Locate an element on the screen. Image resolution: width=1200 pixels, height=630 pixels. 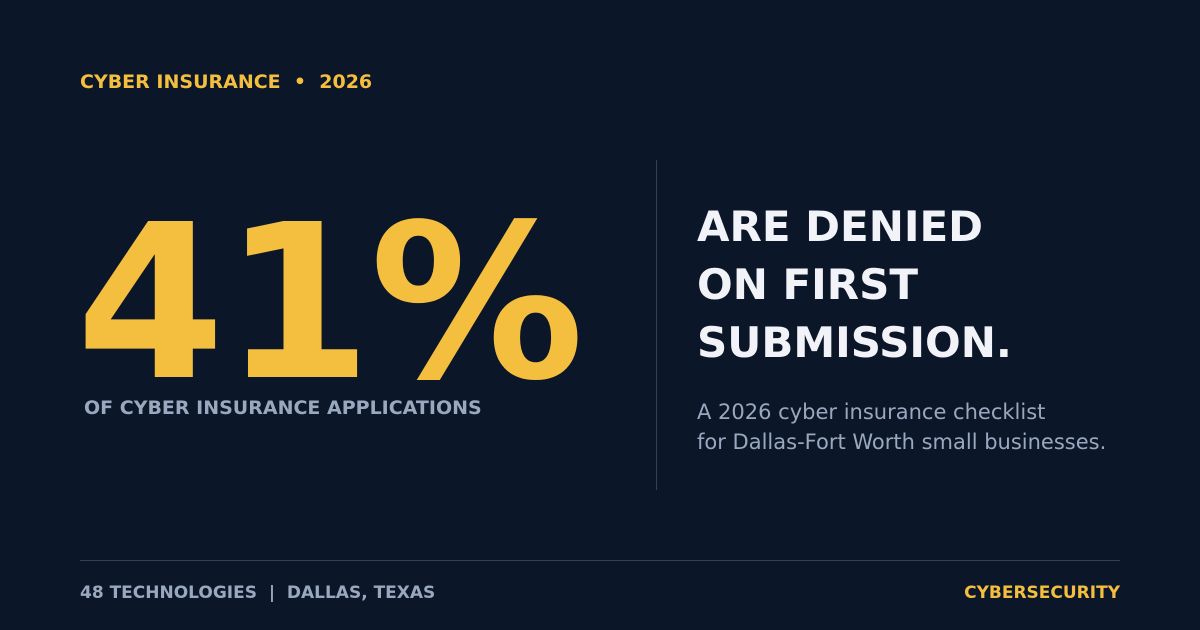
stat-caption: OF CYBER INSURANCE APPLICATIONS is located at coordinates (283, 408).